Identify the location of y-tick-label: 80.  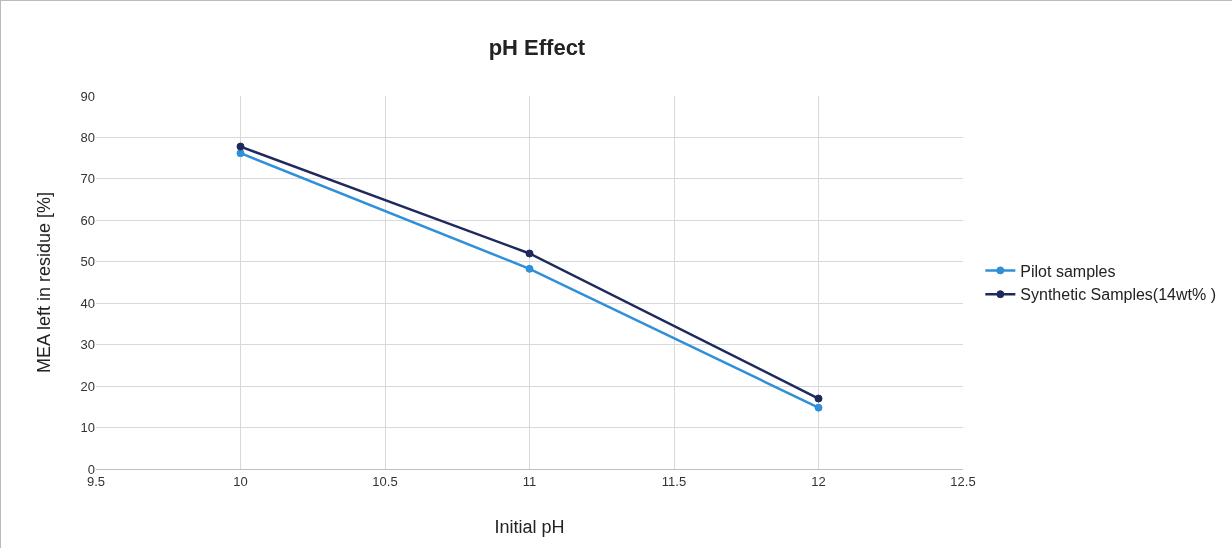
(87, 137).